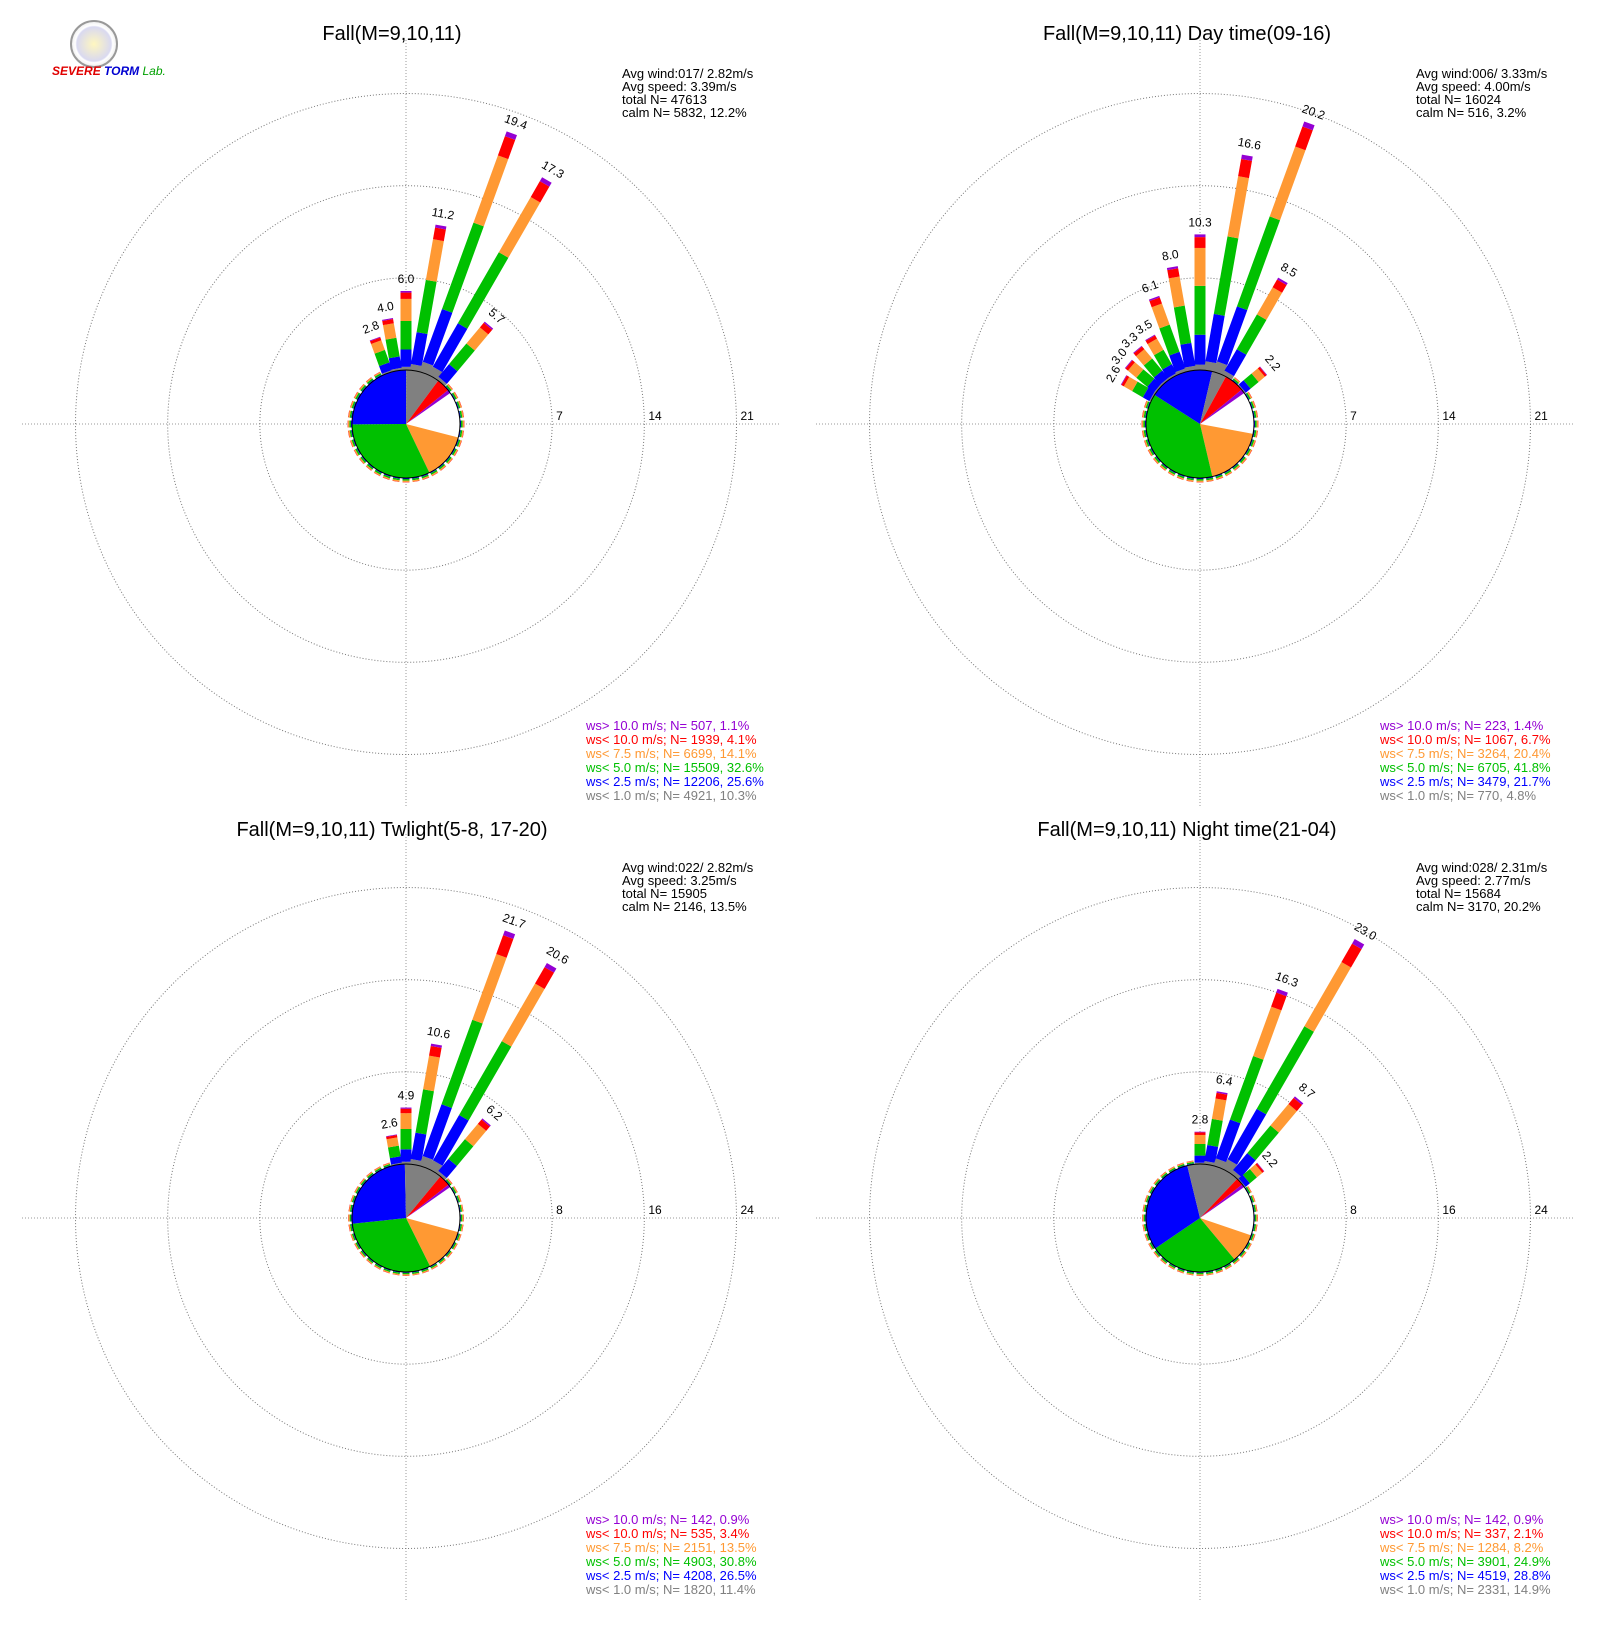 Image resolution: width=1620 pixels, height=1640 pixels. What do you see at coordinates (670, 1589) in the screenshot?
I see `legend-entry-5: ws< 1.0 m/s; N= 1820, 11.4%` at bounding box center [670, 1589].